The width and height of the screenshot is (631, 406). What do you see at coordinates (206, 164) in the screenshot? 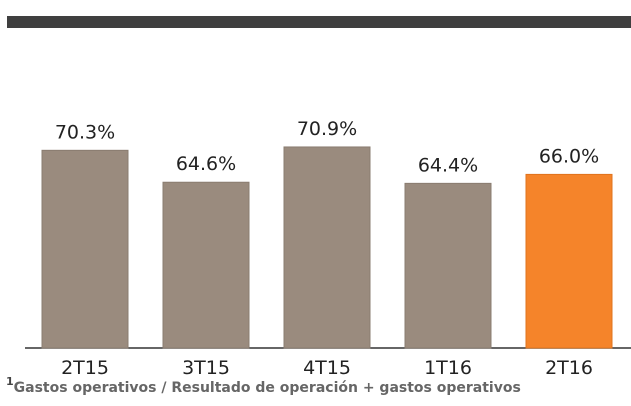
I see `data-label-3T15: 64.6%` at bounding box center [206, 164].